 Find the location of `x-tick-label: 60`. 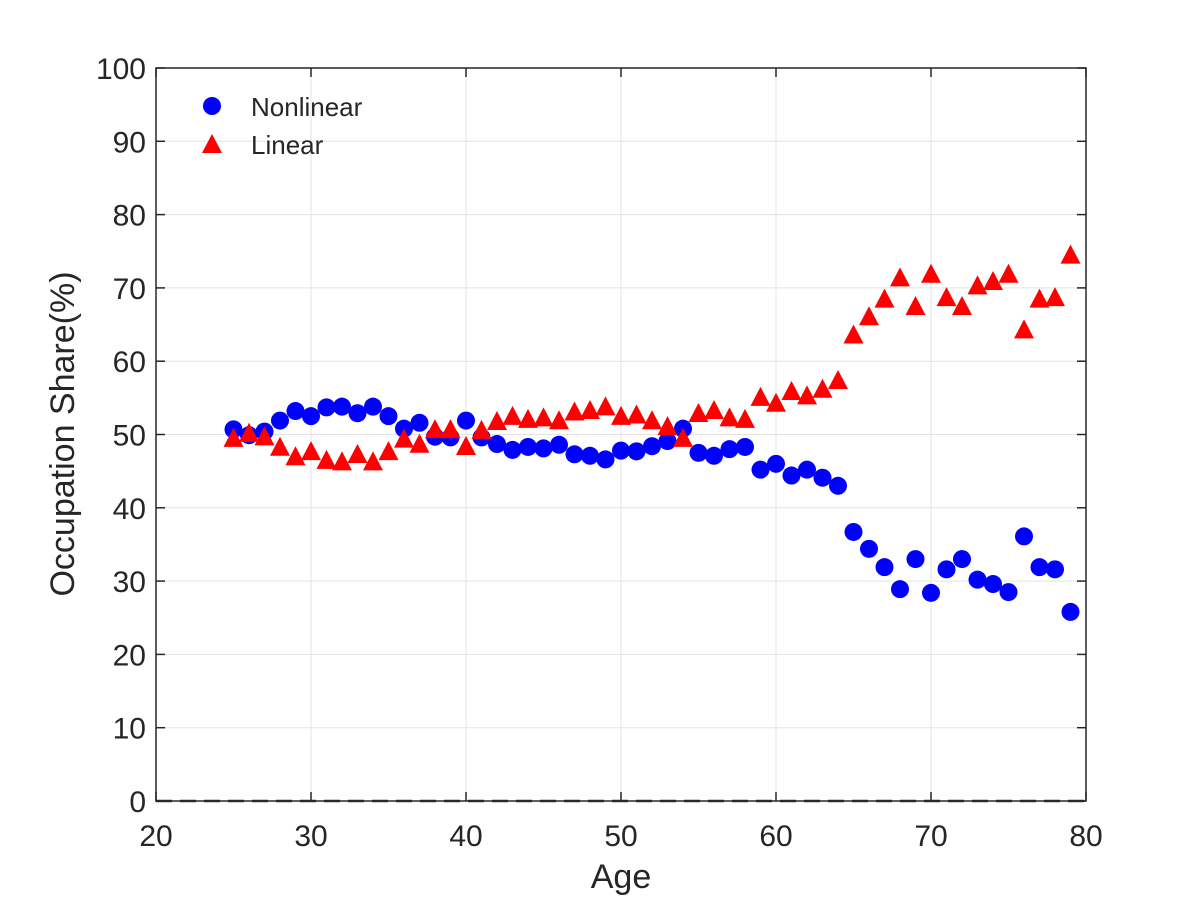

x-tick-label: 60 is located at coordinates (775, 836).